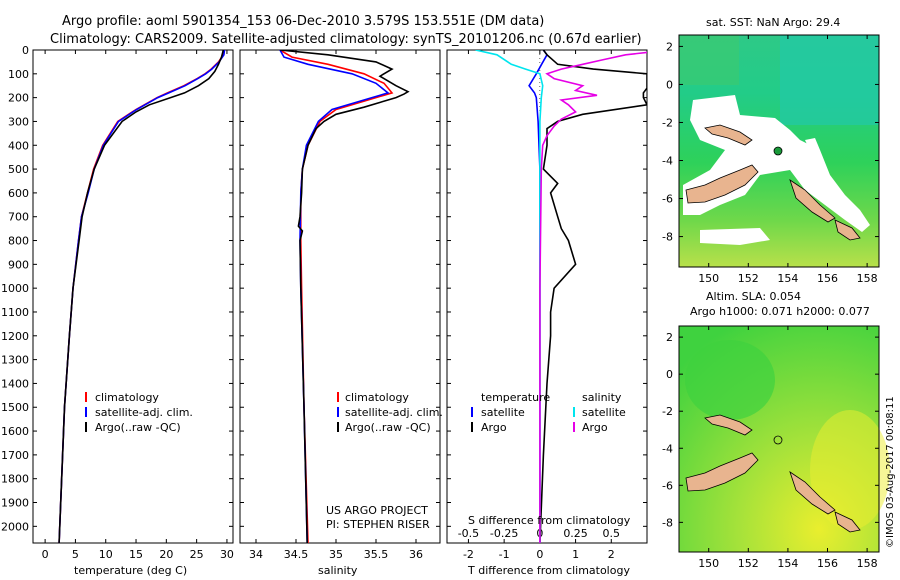  What do you see at coordinates (827, 563) in the screenshot?
I see `map-x-tick-label: 156` at bounding box center [827, 563].